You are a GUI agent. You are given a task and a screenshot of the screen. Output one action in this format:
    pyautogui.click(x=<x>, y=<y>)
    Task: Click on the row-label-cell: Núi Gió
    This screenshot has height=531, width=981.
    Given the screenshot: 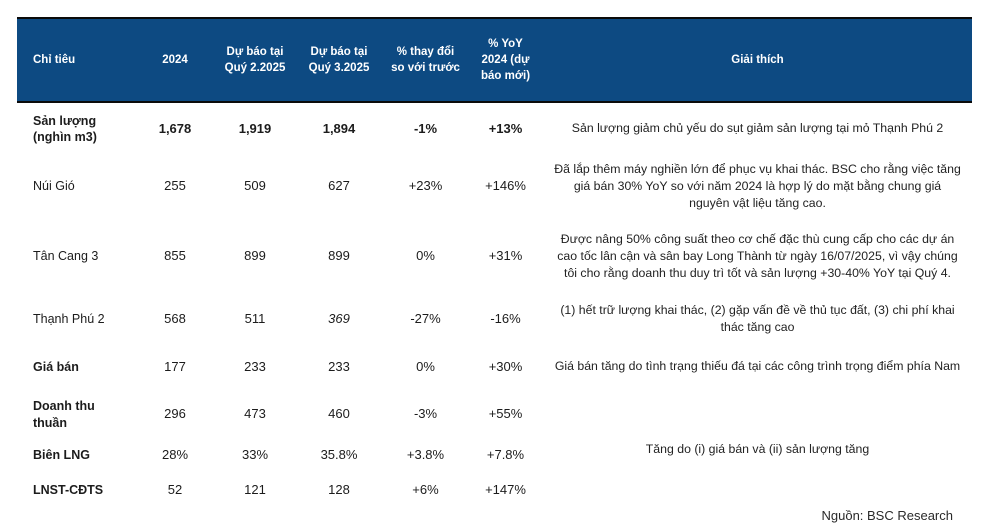 What is the action you would take?
    pyautogui.click(x=54, y=186)
    